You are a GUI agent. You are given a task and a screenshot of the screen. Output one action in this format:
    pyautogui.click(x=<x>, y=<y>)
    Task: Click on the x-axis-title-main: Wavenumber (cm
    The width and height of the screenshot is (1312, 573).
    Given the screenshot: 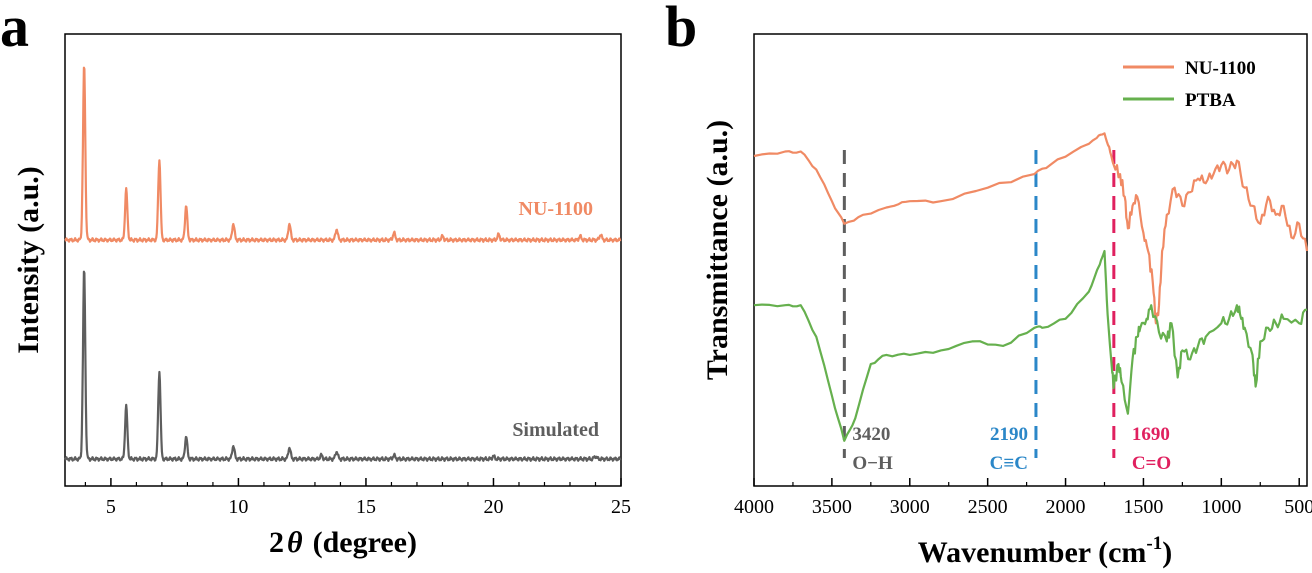 What is the action you would take?
    pyautogui.click(x=1032, y=552)
    